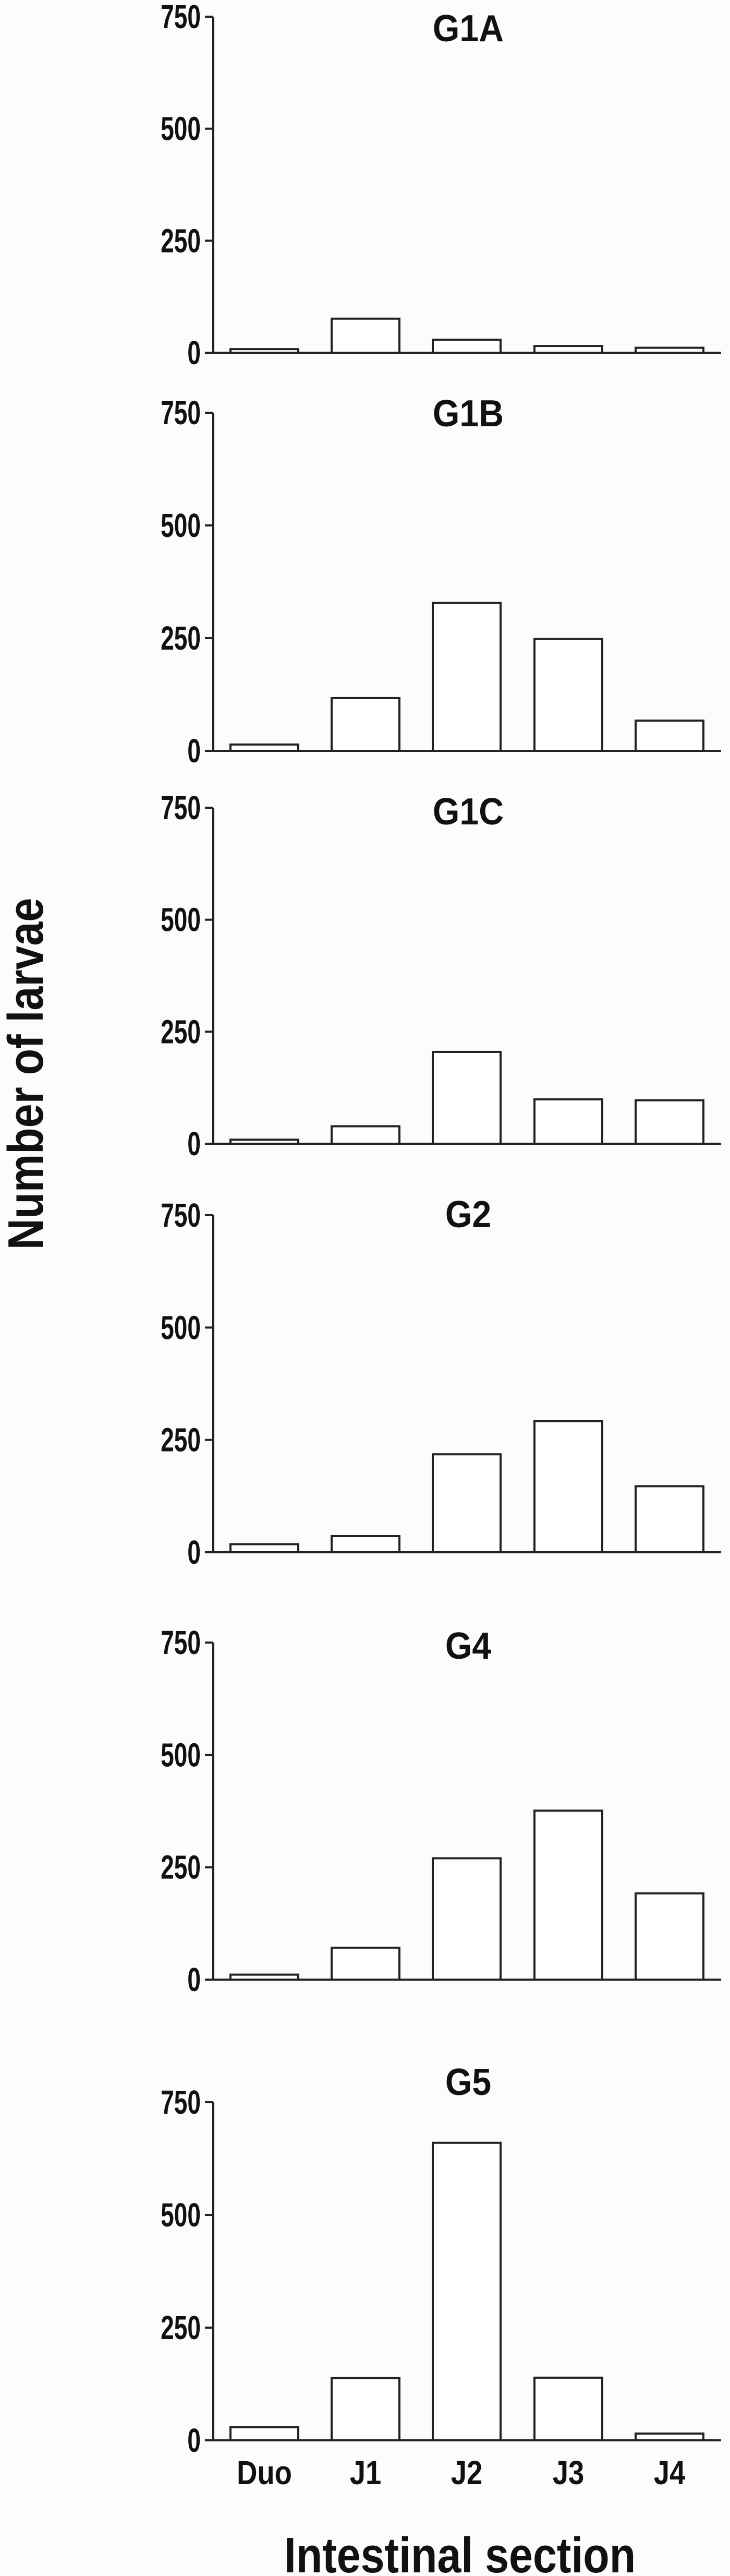 The image size is (730, 2576). I want to click on x-category-label: J1, so click(365, 2472).